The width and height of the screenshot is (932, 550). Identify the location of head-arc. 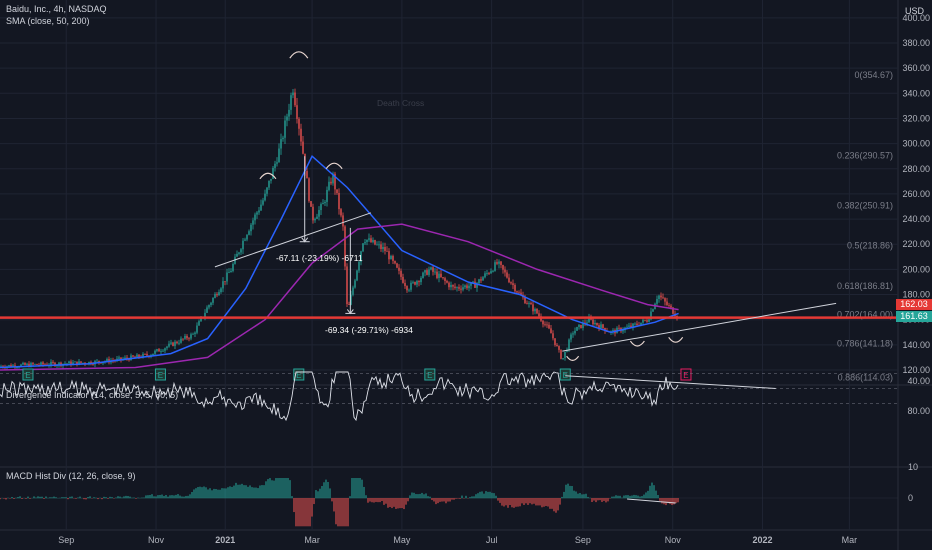
(299, 55).